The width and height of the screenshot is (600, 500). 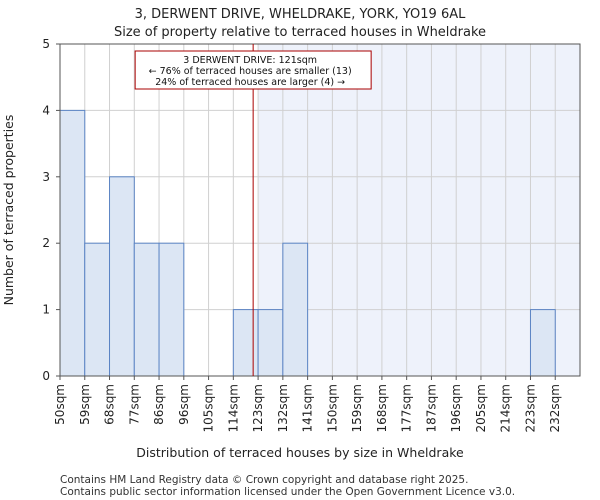 What do you see at coordinates (250, 60) in the screenshot?
I see `annotation-line-1: 3 DERWENT DRIVE: 121sqm` at bounding box center [250, 60].